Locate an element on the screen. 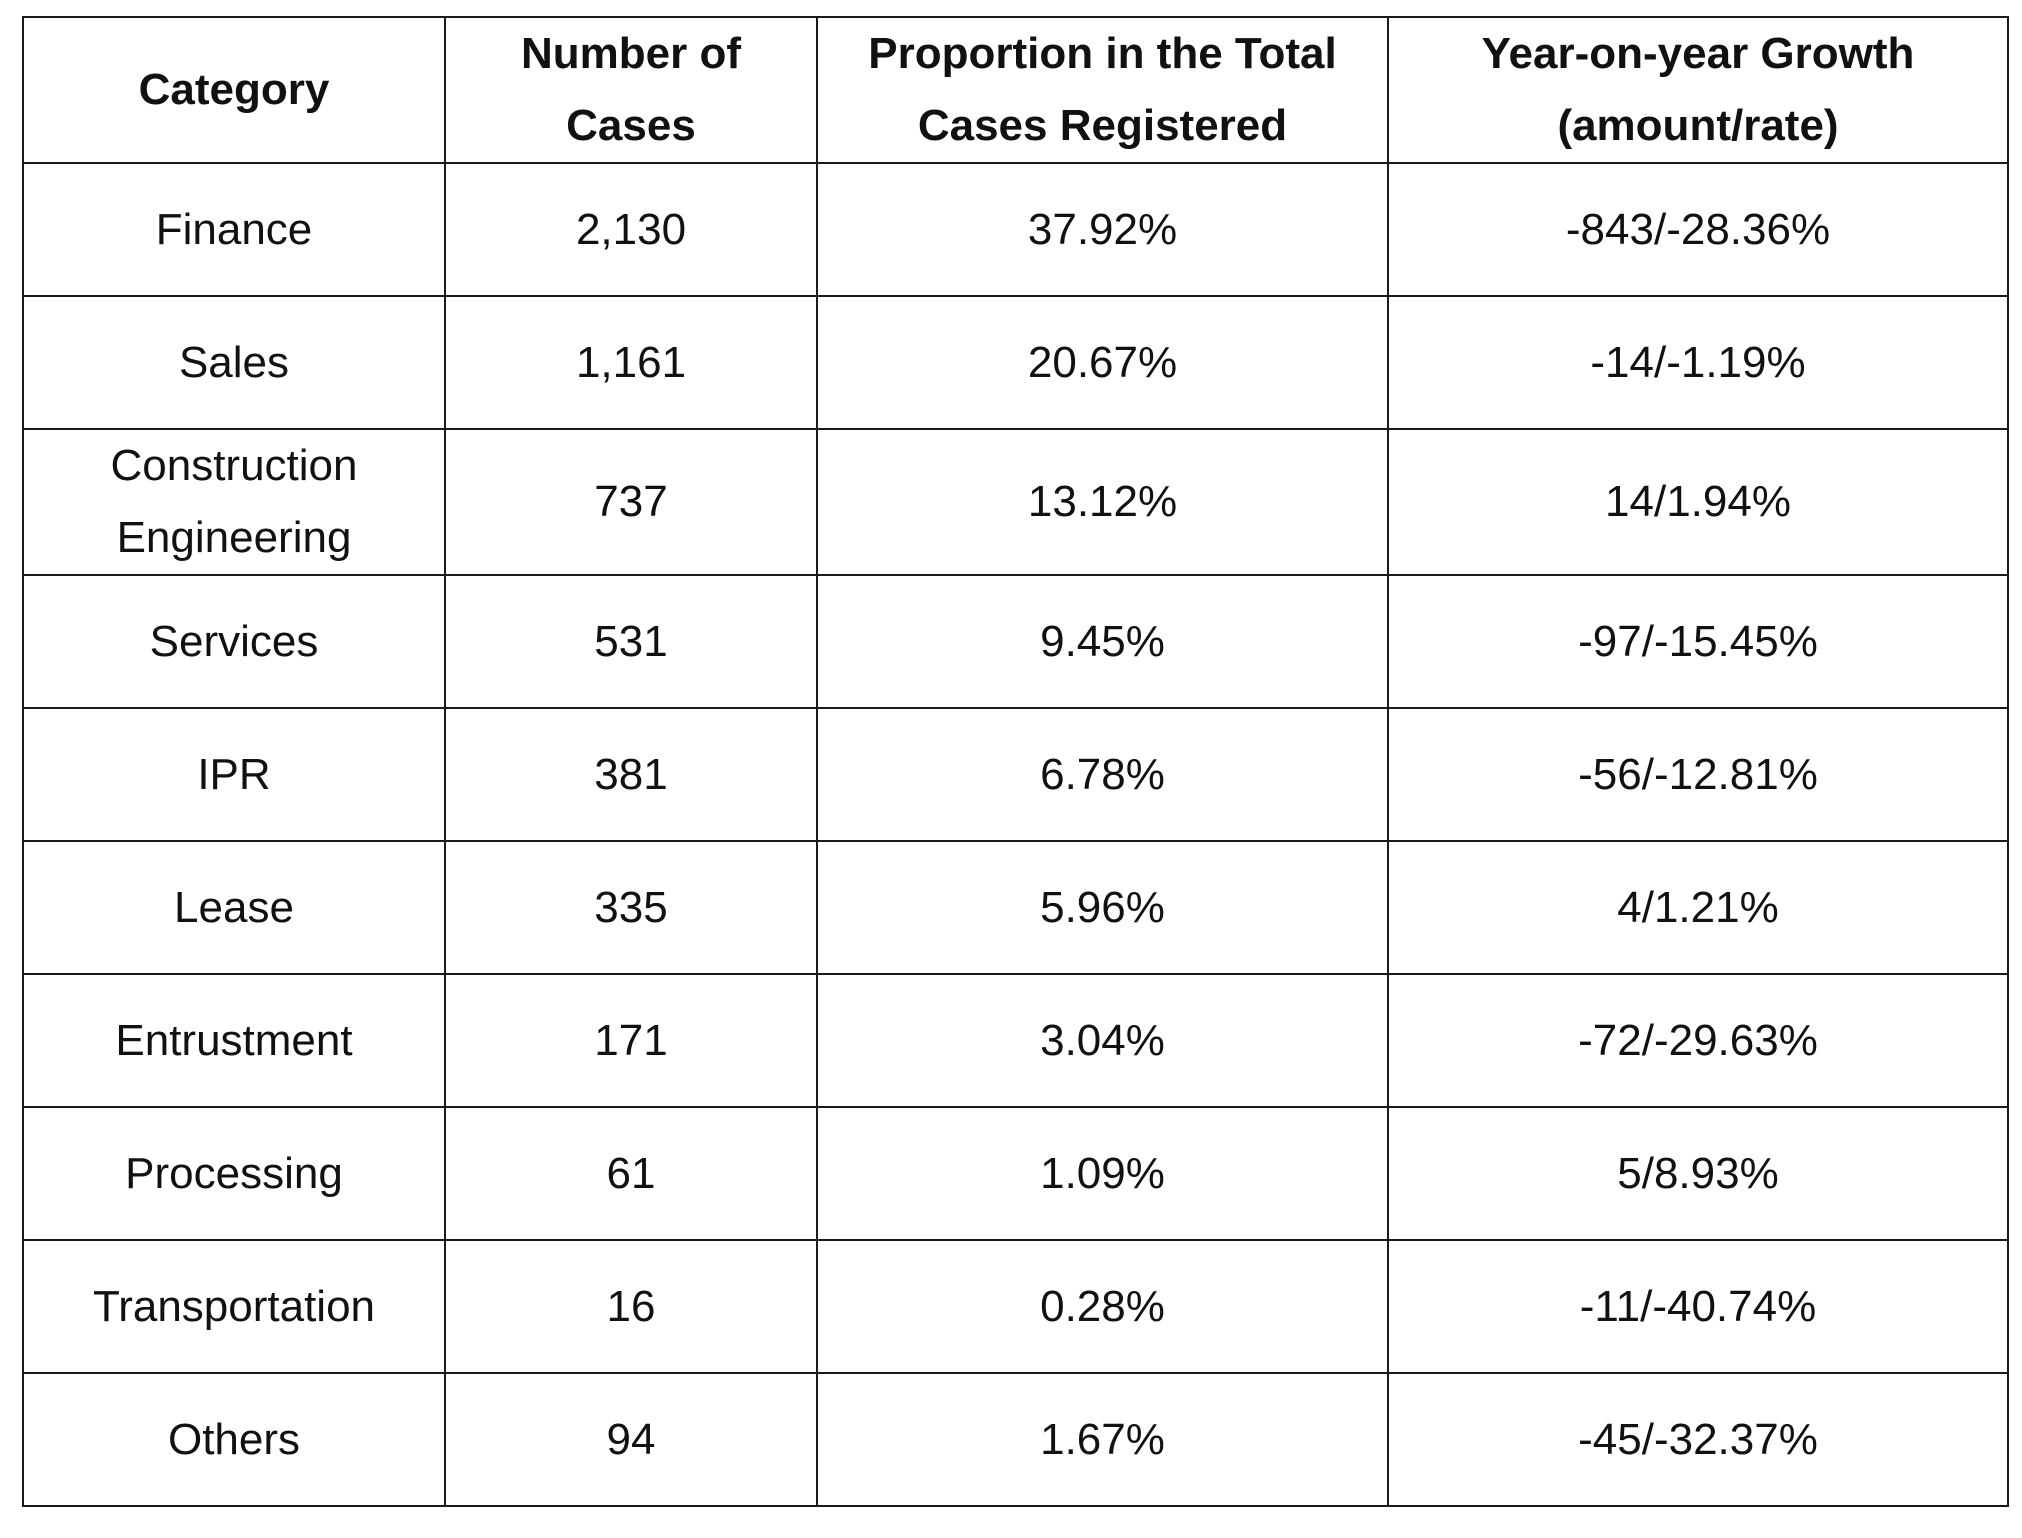 The height and width of the screenshot is (1538, 2022). cell-category: Finance is located at coordinates (234, 229).